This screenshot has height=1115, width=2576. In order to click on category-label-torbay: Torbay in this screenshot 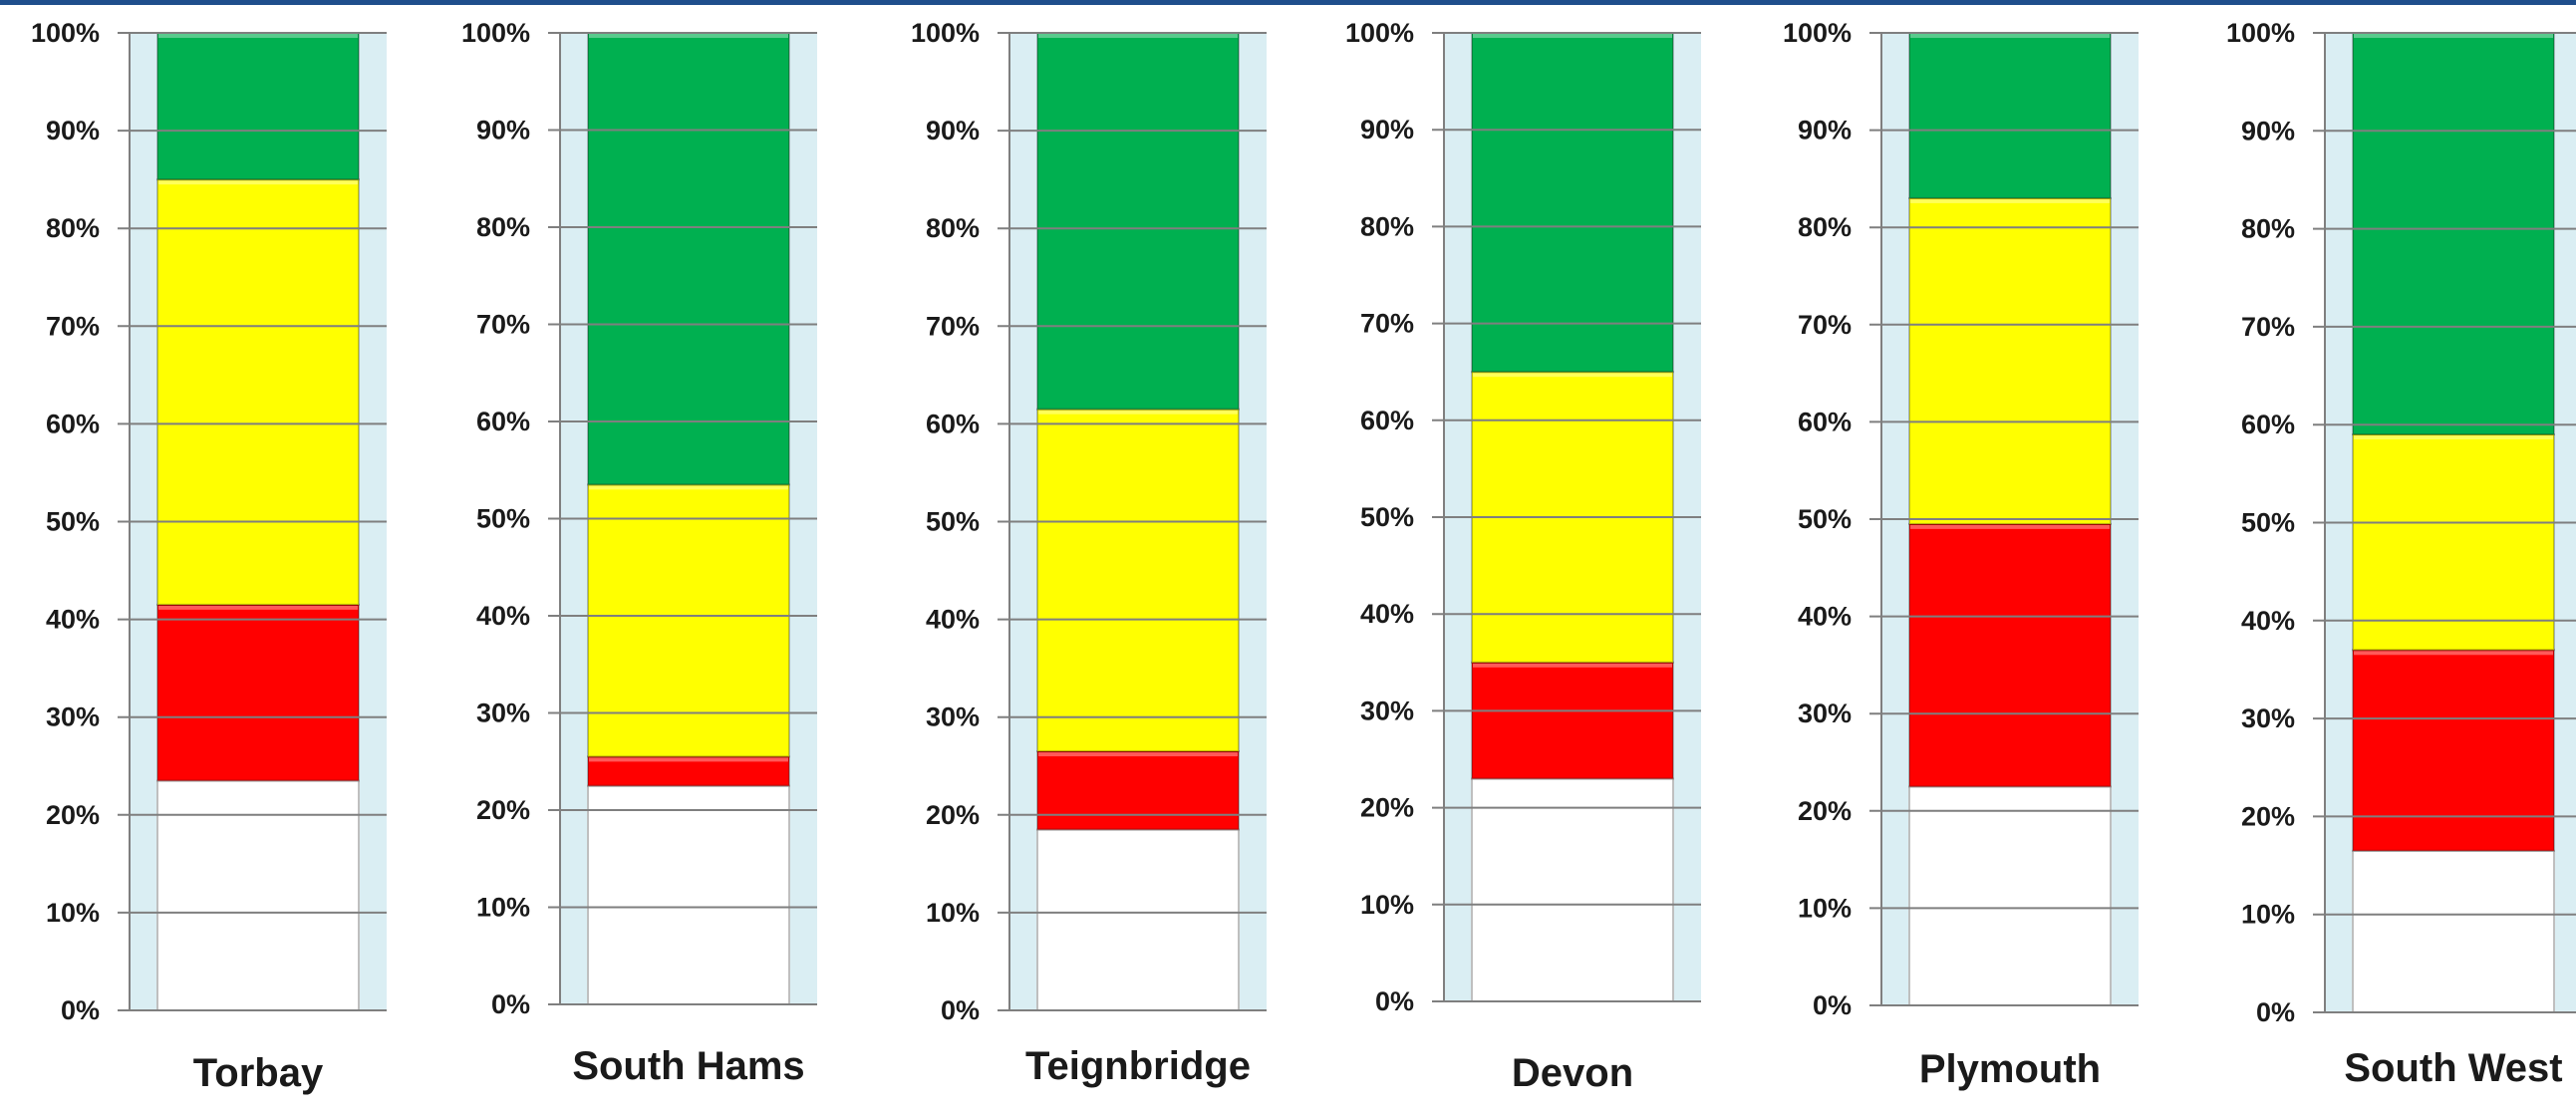, I will do `click(258, 1073)`.